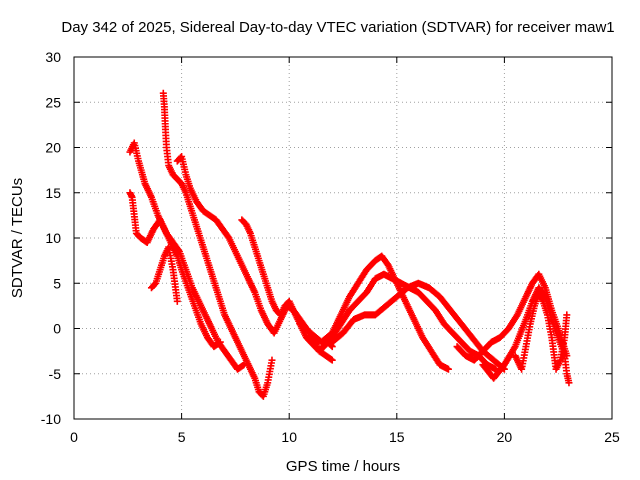 The width and height of the screenshot is (640, 480). What do you see at coordinates (53, 102) in the screenshot?
I see `y-tick-label: 25` at bounding box center [53, 102].